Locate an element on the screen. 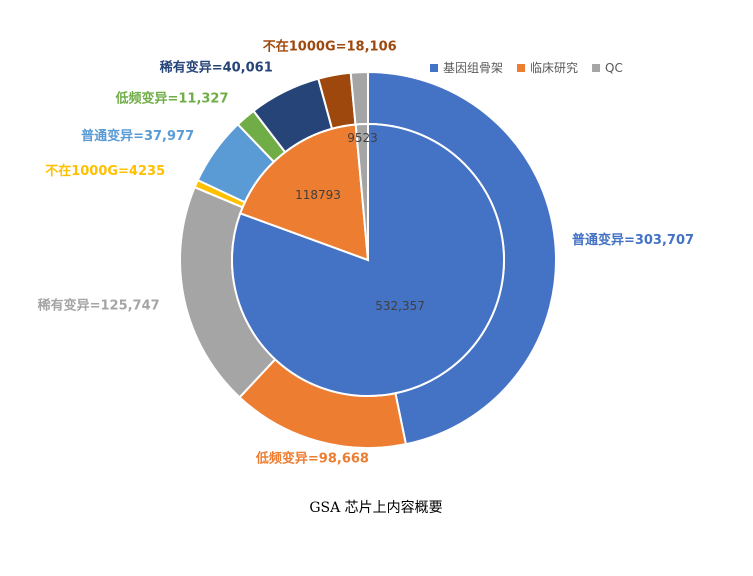 The height and width of the screenshot is (576, 753). legend-label-2: QC is located at coordinates (614, 68).